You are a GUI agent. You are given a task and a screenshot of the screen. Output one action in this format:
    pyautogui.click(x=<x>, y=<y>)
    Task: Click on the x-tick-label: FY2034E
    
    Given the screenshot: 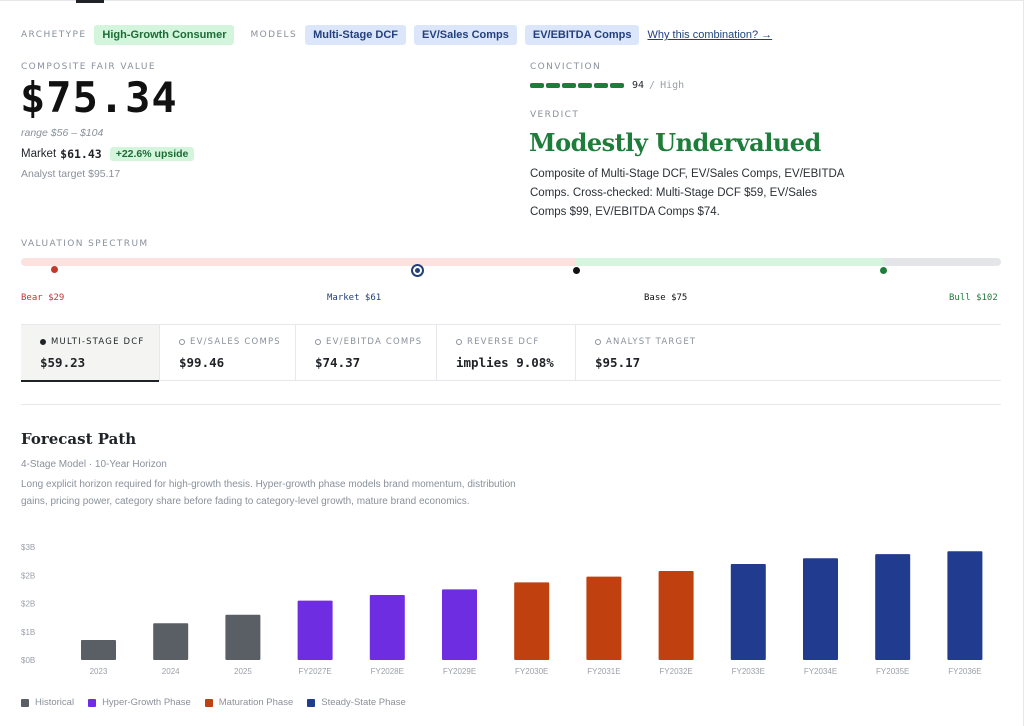 What is the action you would take?
    pyautogui.click(x=820, y=671)
    